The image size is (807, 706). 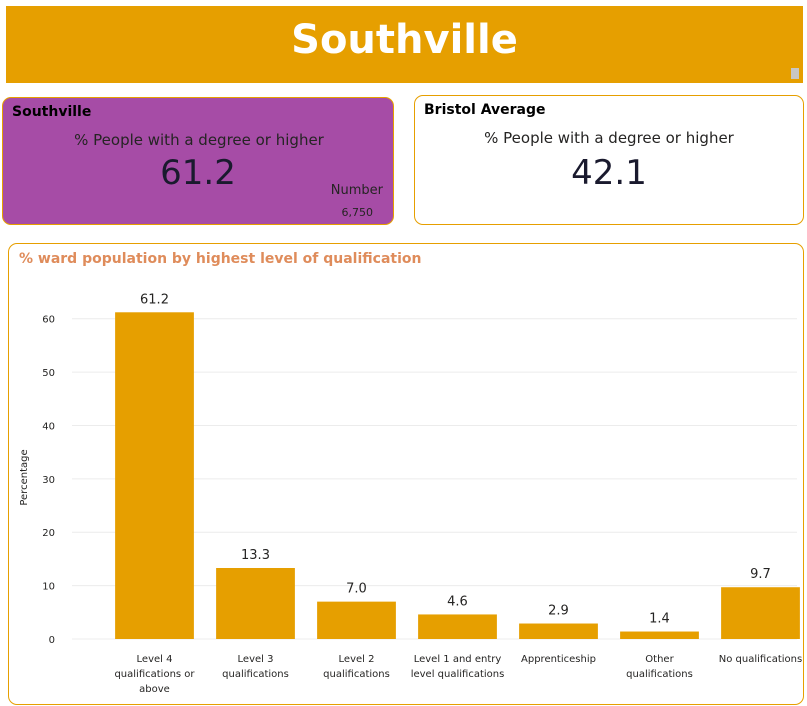 What do you see at coordinates (52, 112) in the screenshot?
I see `ward-card-title: Southville` at bounding box center [52, 112].